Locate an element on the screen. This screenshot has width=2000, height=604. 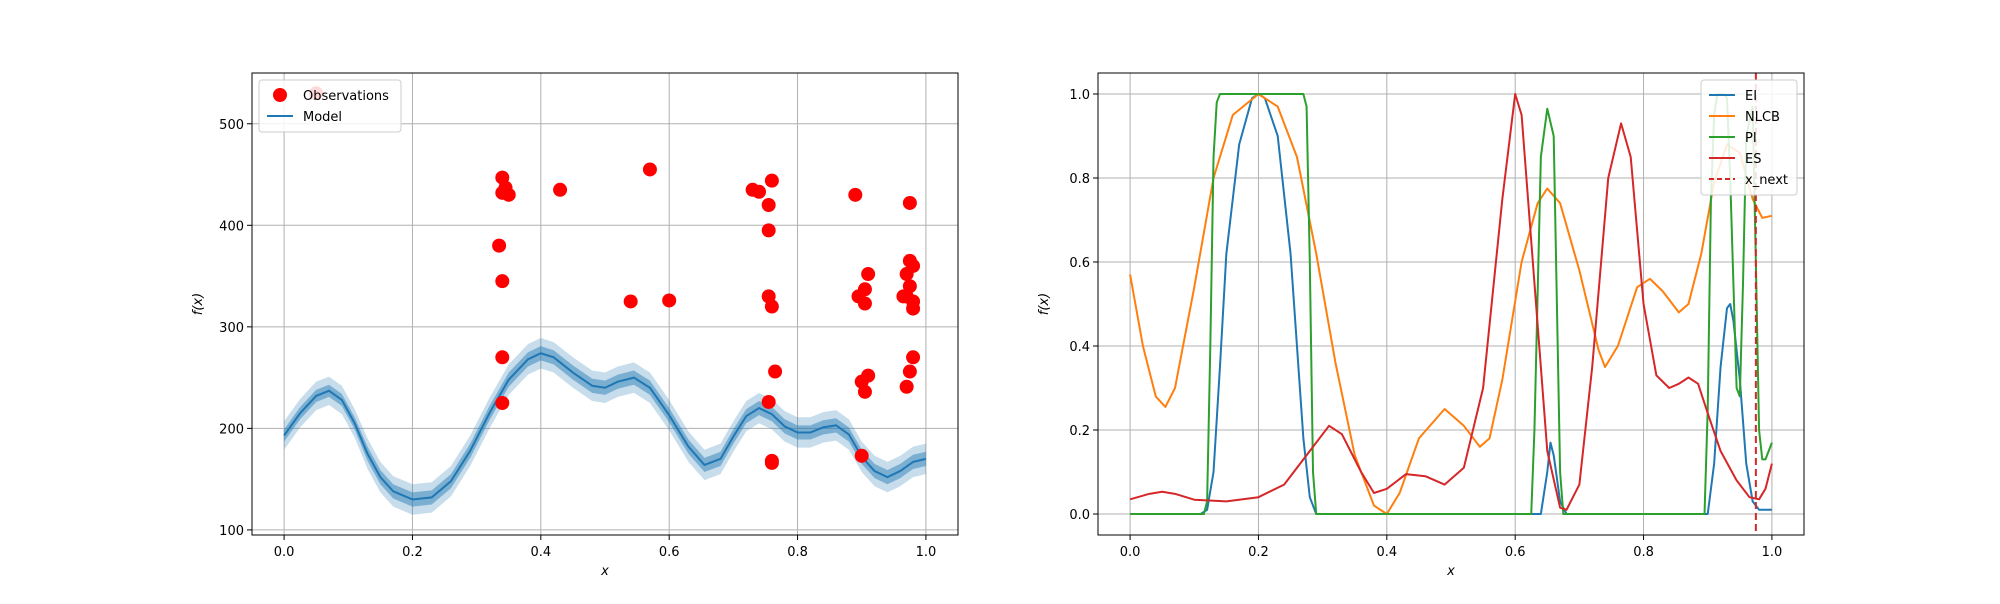
model-band is located at coordinates (605, 426).